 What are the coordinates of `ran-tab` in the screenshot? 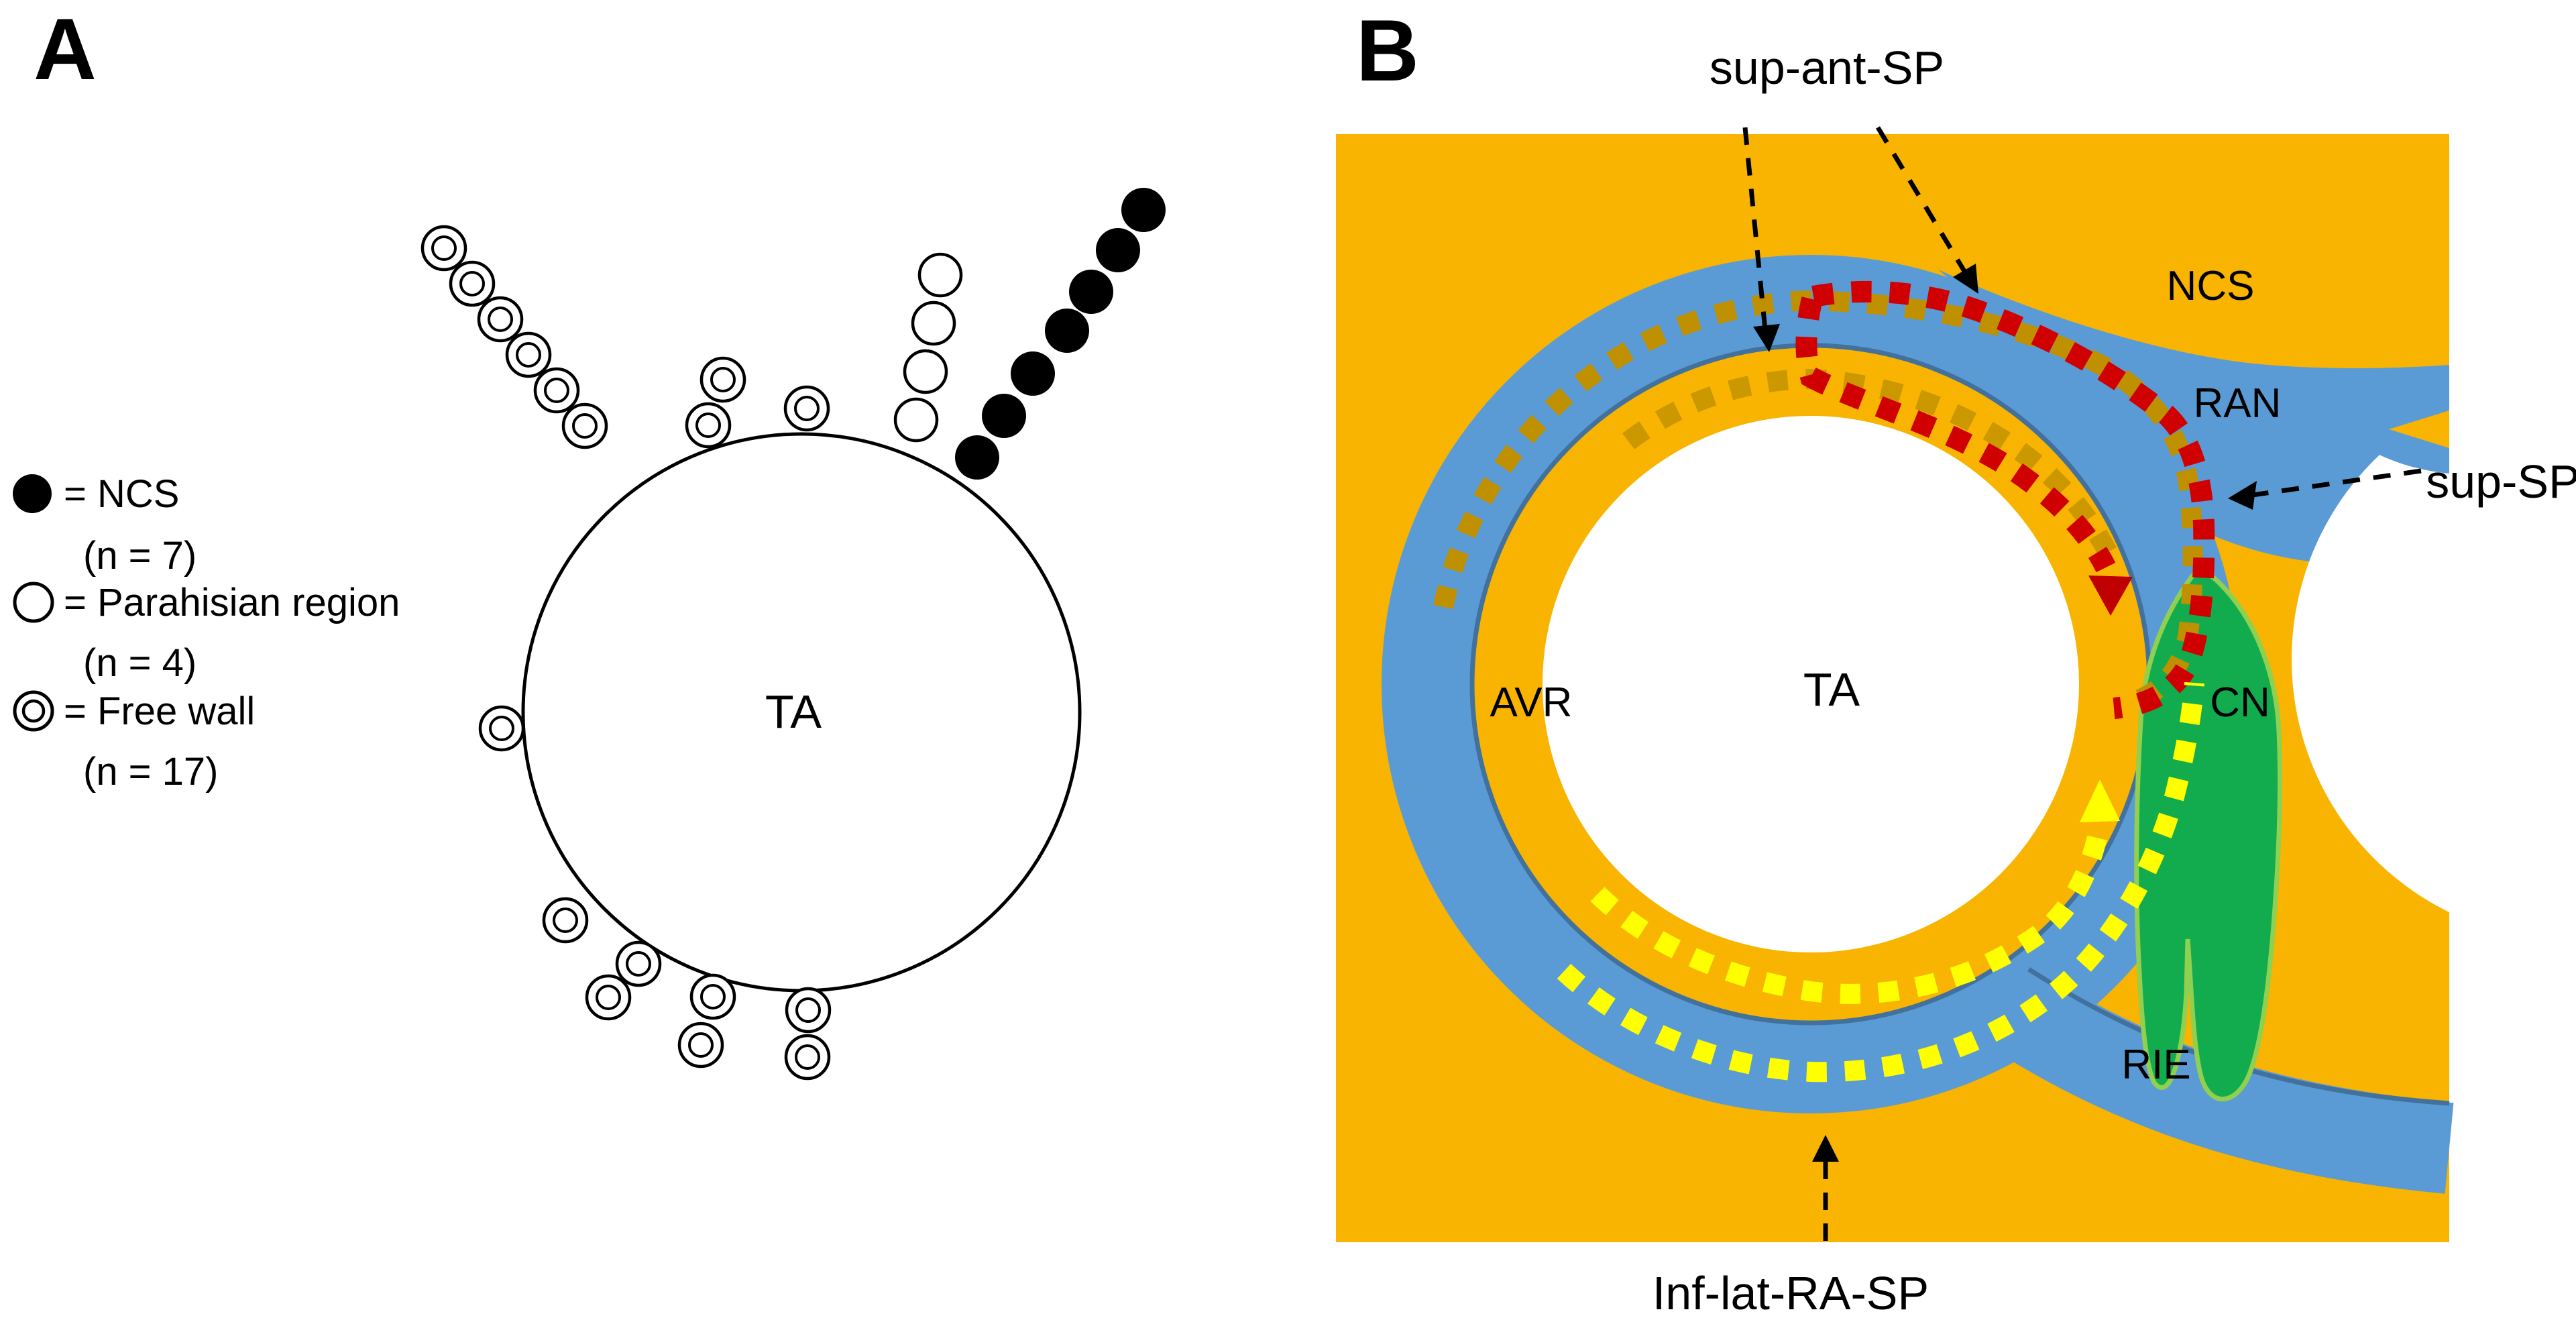 It's located at (2390, 423).